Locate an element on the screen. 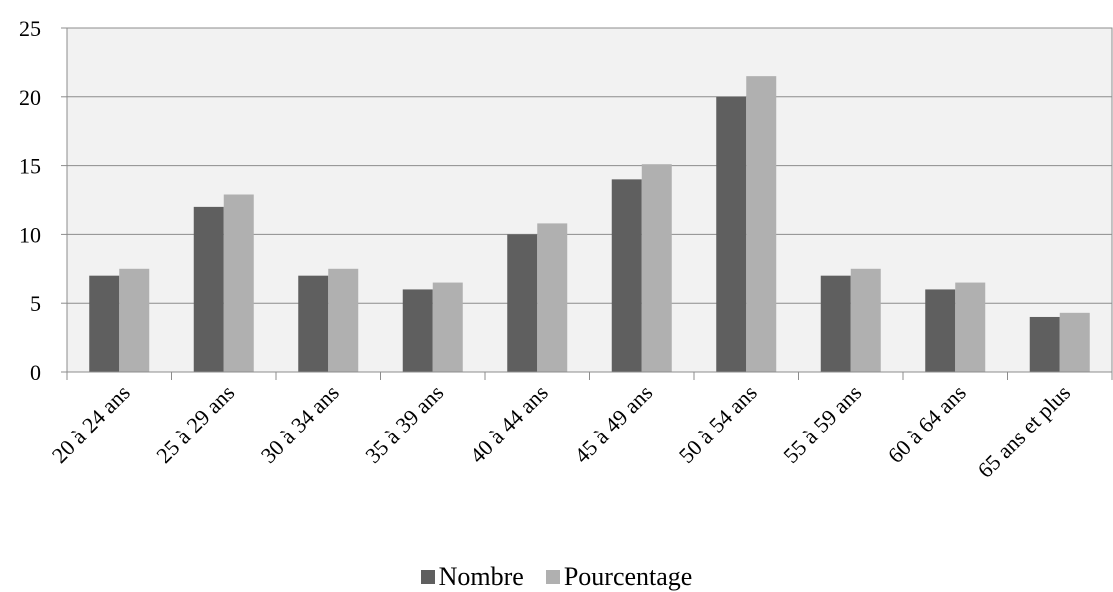 This screenshot has width=1113, height=592. legend: Nombre Pourcentage is located at coordinates (556, 577).